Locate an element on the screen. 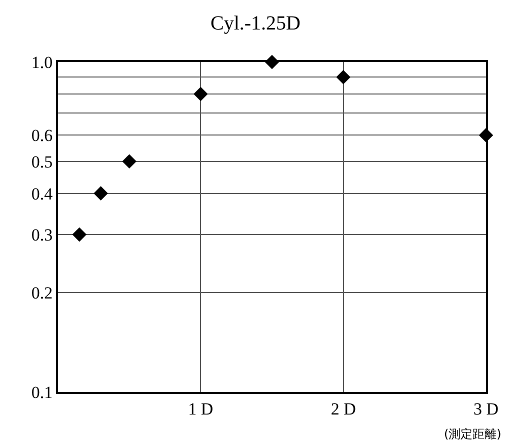 The image size is (511, 446). y-tick-label: 0.6 is located at coordinates (42, 136).